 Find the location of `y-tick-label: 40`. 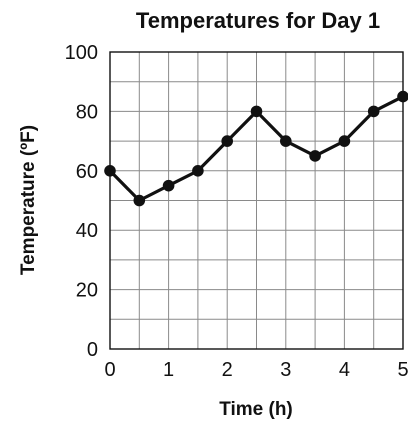

y-tick-label: 40 is located at coordinates (87, 231).